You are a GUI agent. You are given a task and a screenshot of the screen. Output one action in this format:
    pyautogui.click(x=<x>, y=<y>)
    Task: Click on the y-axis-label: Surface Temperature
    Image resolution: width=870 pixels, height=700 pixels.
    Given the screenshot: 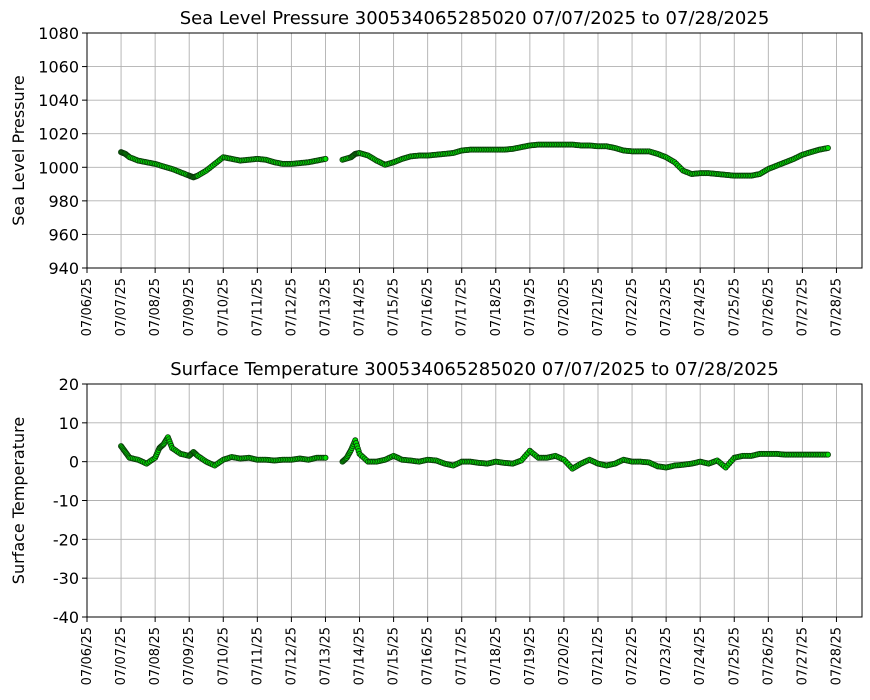 What is the action you would take?
    pyautogui.click(x=18, y=500)
    